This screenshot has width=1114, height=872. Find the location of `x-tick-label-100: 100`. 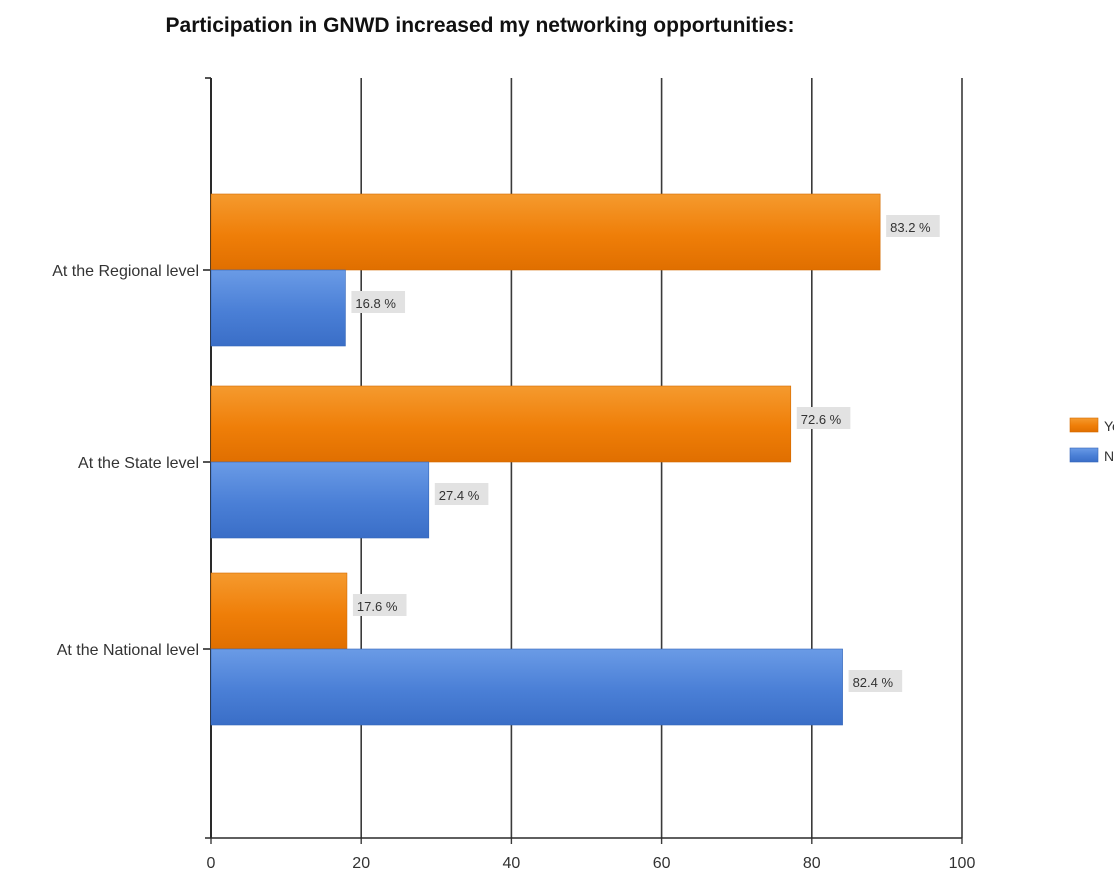

x-tick-label-100: 100 is located at coordinates (962, 863).